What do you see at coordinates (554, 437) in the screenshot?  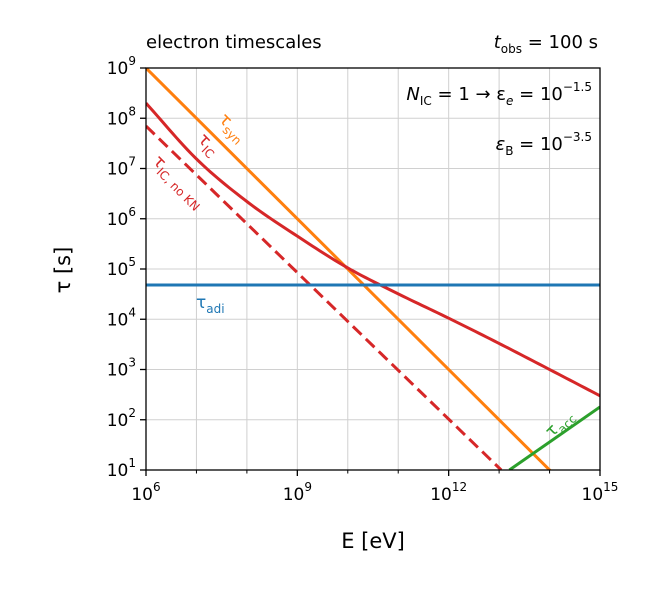 I see `series-line-tau_acc` at bounding box center [554, 437].